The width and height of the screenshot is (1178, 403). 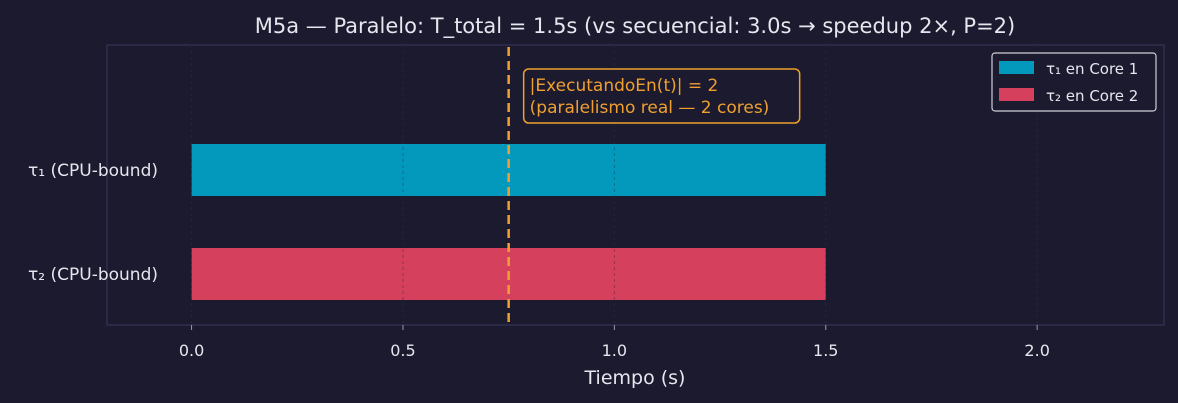 I want to click on x-tick-label: 1.5, so click(x=825, y=350).